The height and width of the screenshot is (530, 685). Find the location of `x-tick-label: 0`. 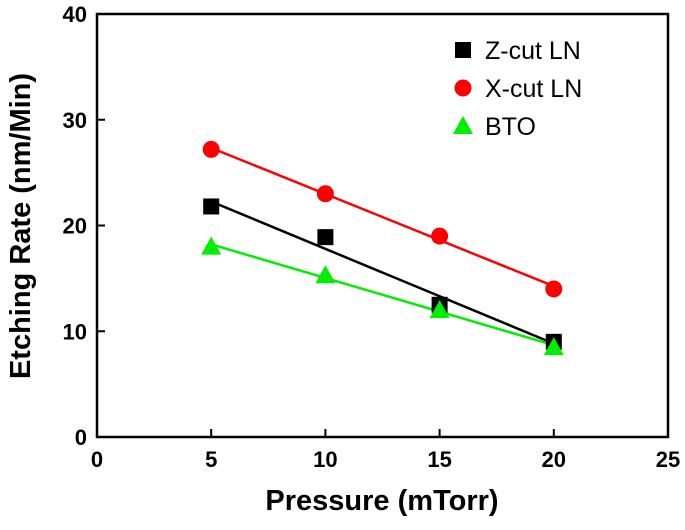

x-tick-label: 0 is located at coordinates (97, 459).